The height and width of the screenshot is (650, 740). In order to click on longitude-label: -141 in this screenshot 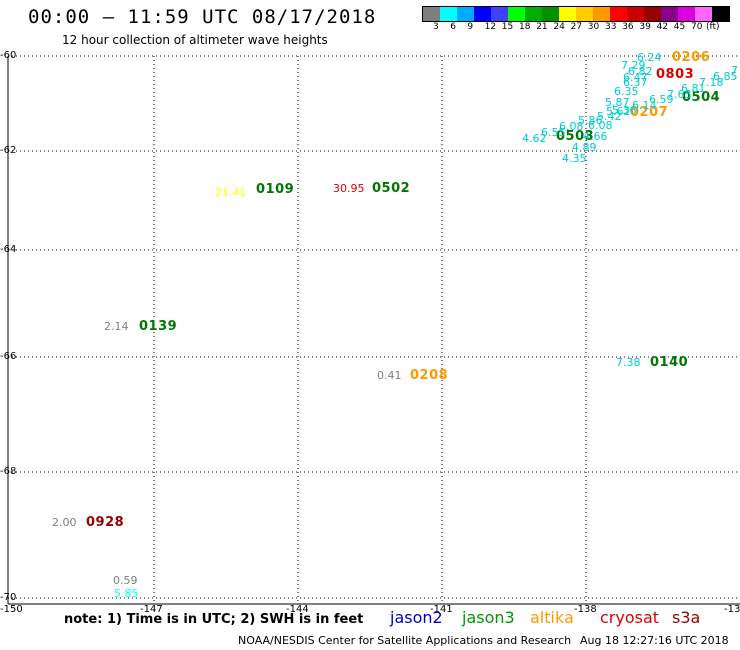, I will do `click(441, 609)`.